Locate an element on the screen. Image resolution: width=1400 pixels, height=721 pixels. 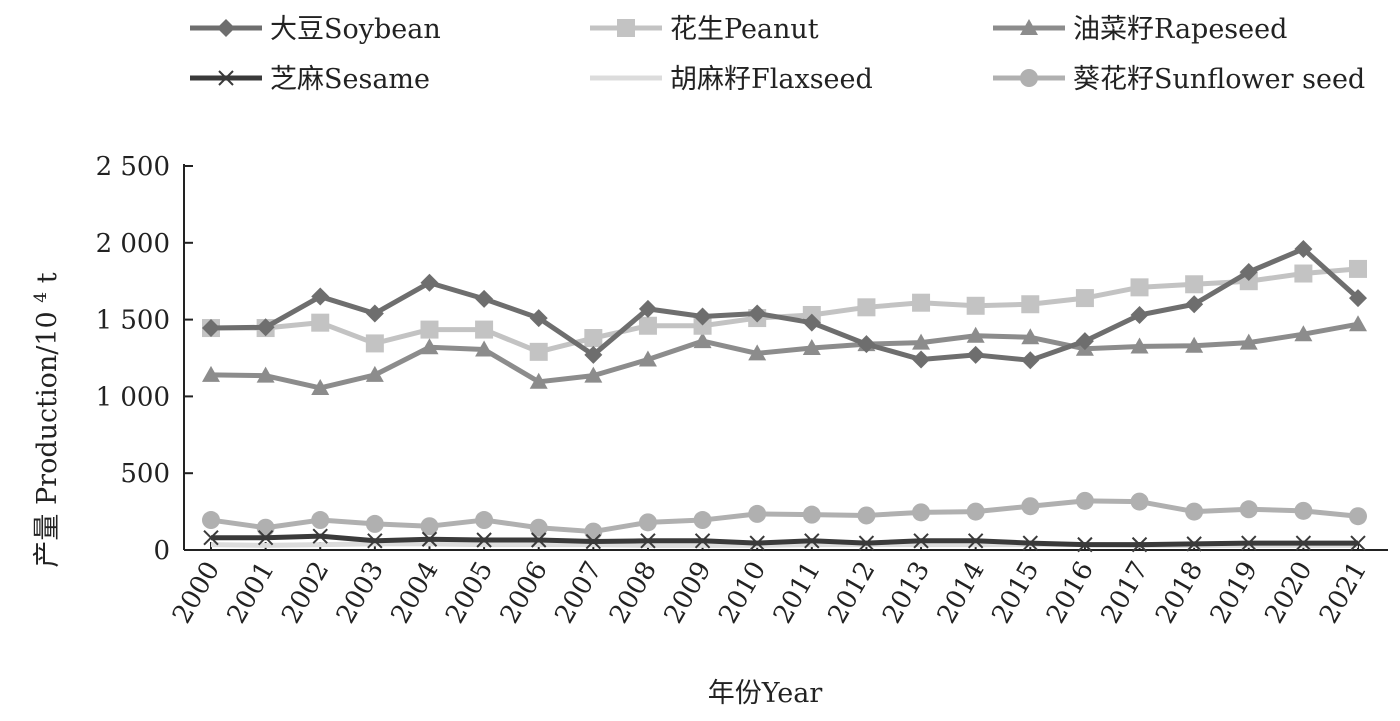
y-axis-title-unit: t is located at coordinates (47, 277).